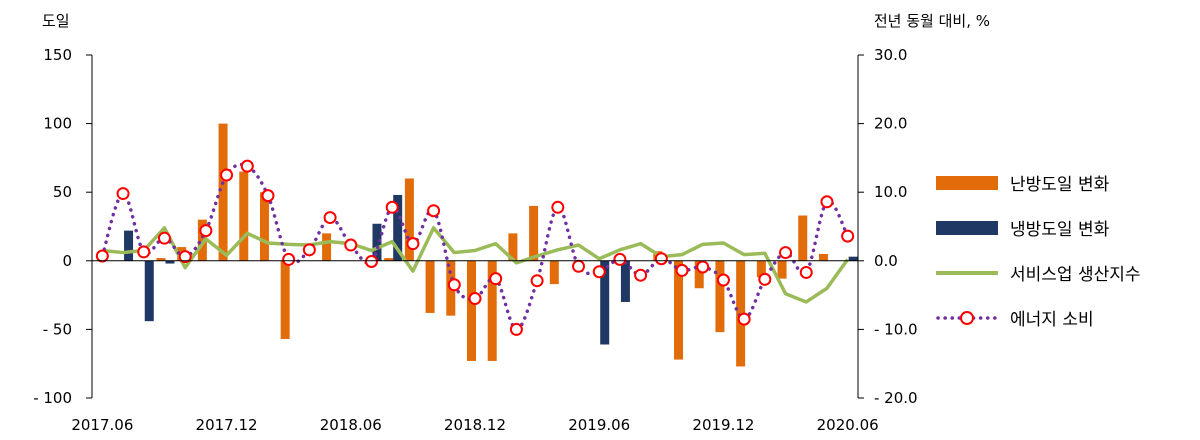  Describe the element at coordinates (896, 329) in the screenshot. I see `right-tick-label: - 10.0` at that location.